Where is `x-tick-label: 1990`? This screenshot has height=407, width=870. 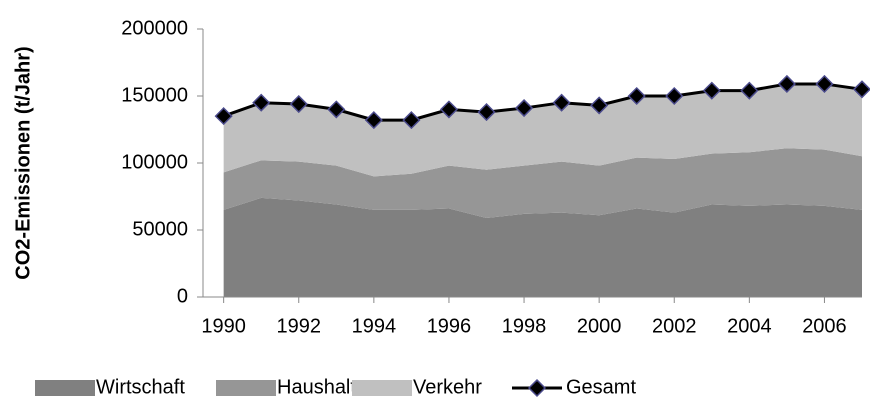
x-tick-label: 1990 is located at coordinates (223, 326).